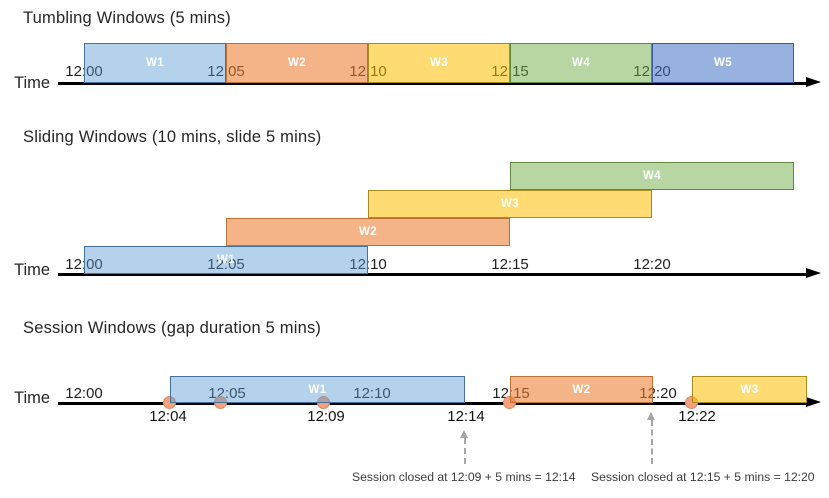 Image resolution: width=829 pixels, height=498 pixels. What do you see at coordinates (84, 393) in the screenshot?
I see `session-tick: 12:00` at bounding box center [84, 393].